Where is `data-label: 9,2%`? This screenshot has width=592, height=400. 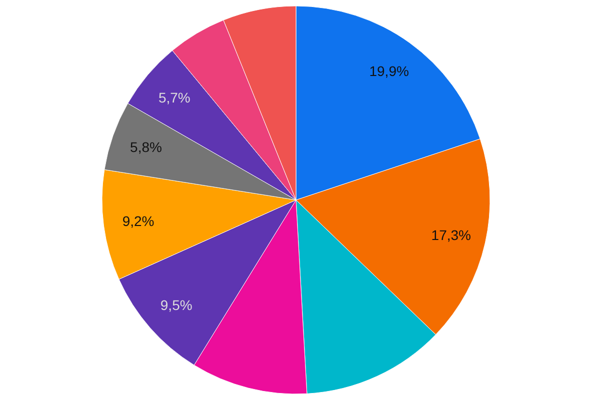 data-label: 9,2% is located at coordinates (138, 220).